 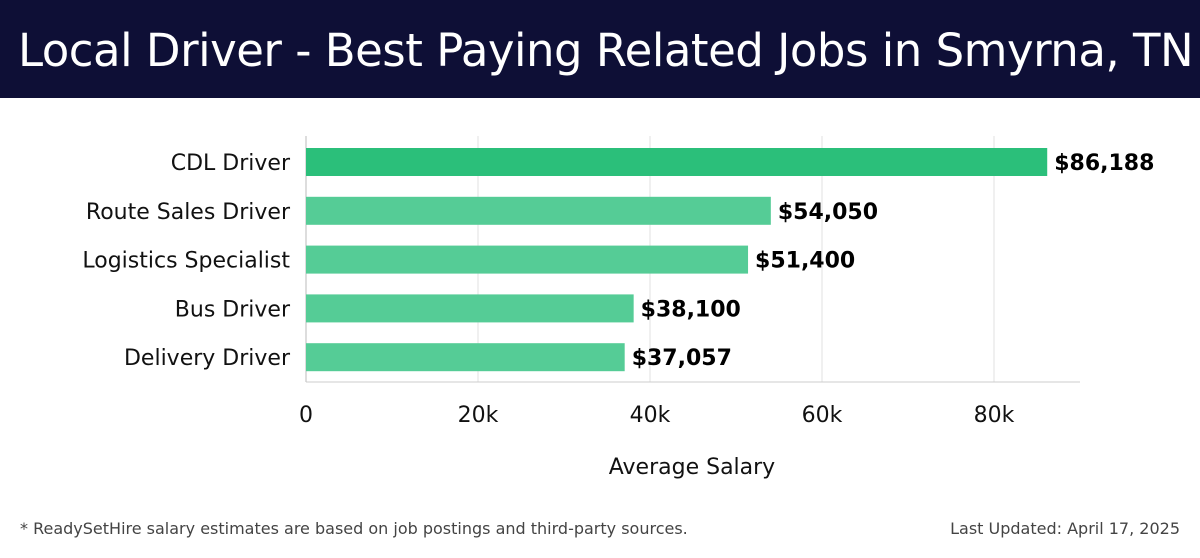 I want to click on x-tick-labels: 0 20k 40k 60k 80k, so click(x=657, y=415).